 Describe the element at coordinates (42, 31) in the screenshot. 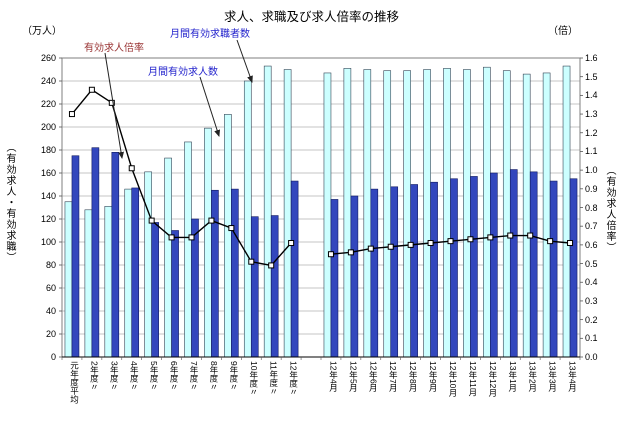

I see `left-axis-unit: （万人）` at that location.